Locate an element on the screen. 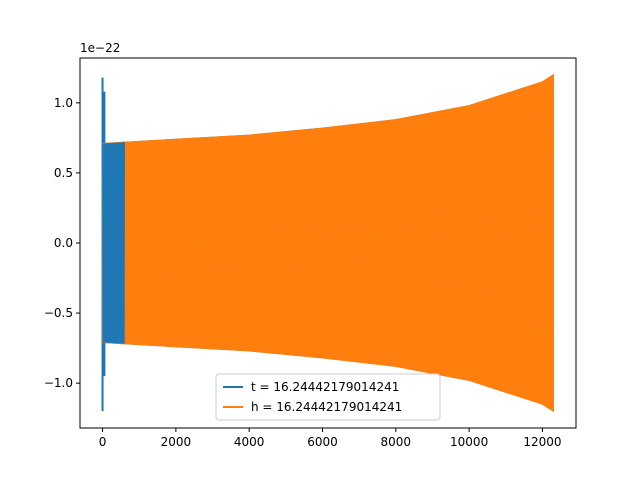 Image resolution: width=640 pixels, height=480 pixels. y-tick-label: −0.5 is located at coordinates (58, 313).